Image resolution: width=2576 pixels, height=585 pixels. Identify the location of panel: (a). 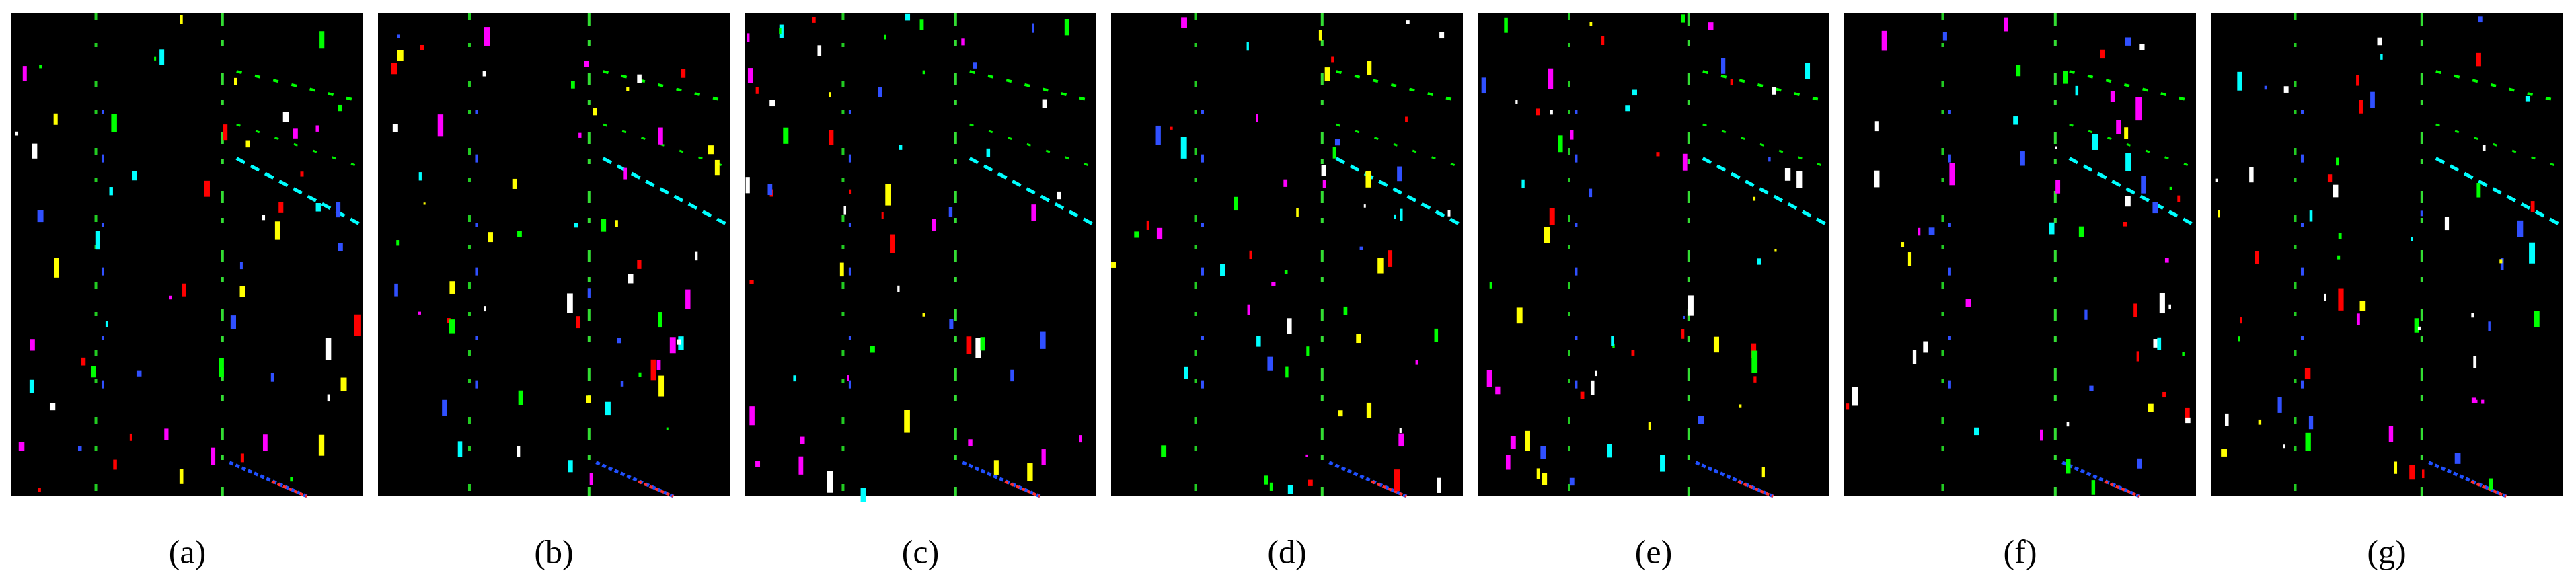
(188, 292).